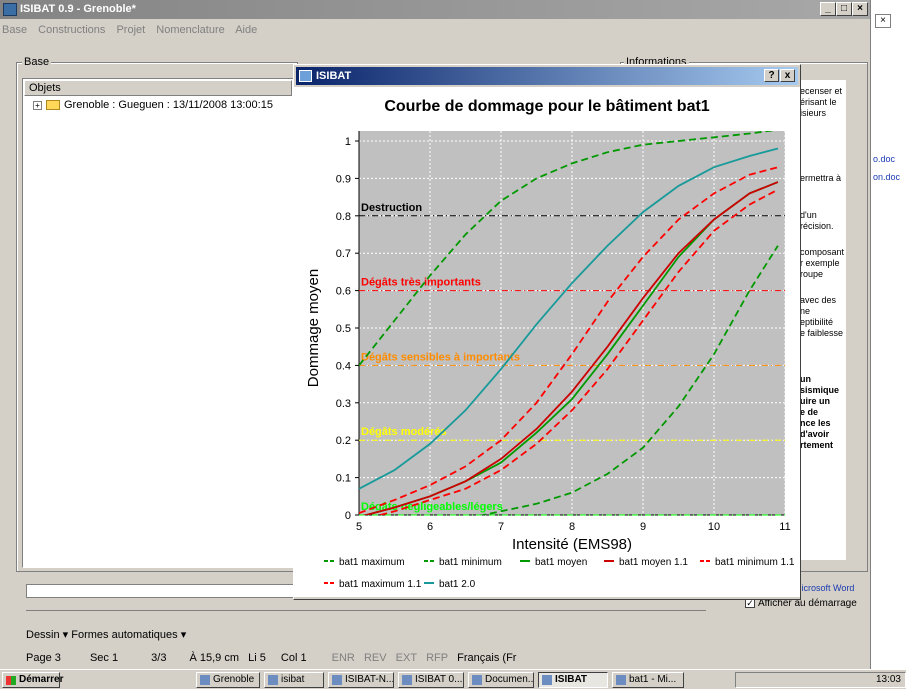  I want to click on task-pane-link: Microsoft Word, so click(824, 588).